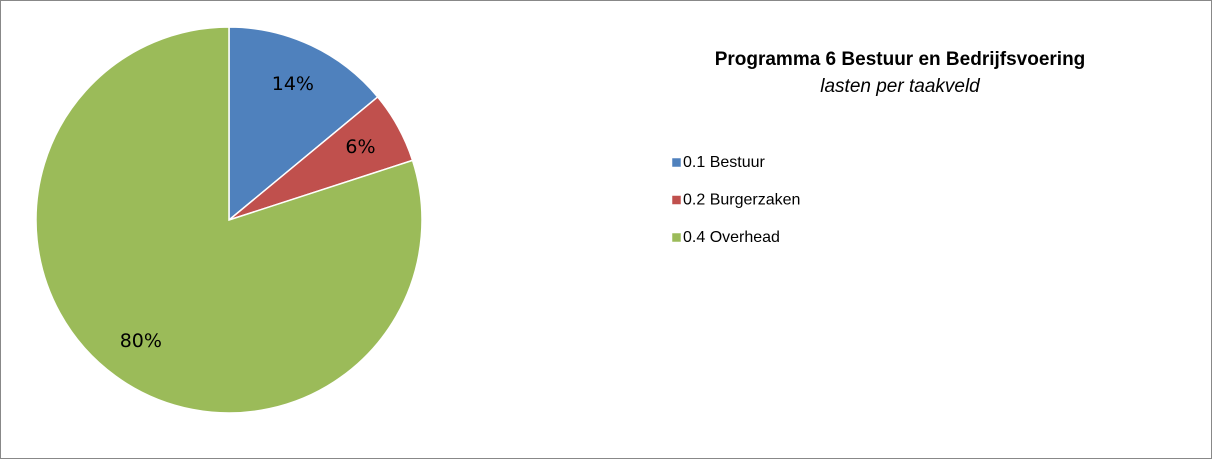  Describe the element at coordinates (900, 59) in the screenshot. I see `chart-title: Programma 6 Bestuur en Bedrijfsvoering` at that location.